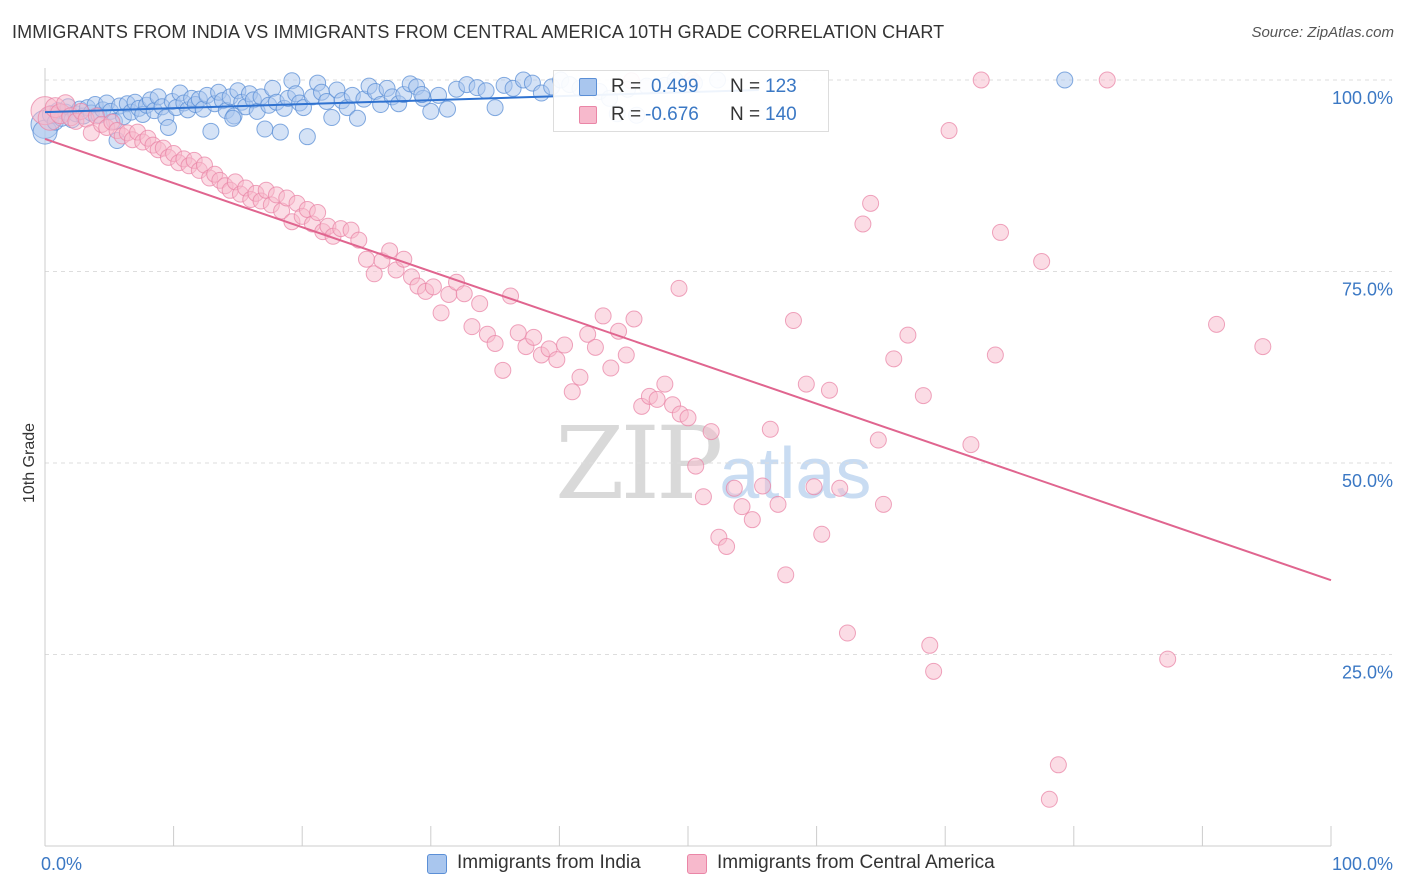 This screenshot has height=892, width=1406. I want to click on y-tick-label: 25.0%, so click(1367, 673).